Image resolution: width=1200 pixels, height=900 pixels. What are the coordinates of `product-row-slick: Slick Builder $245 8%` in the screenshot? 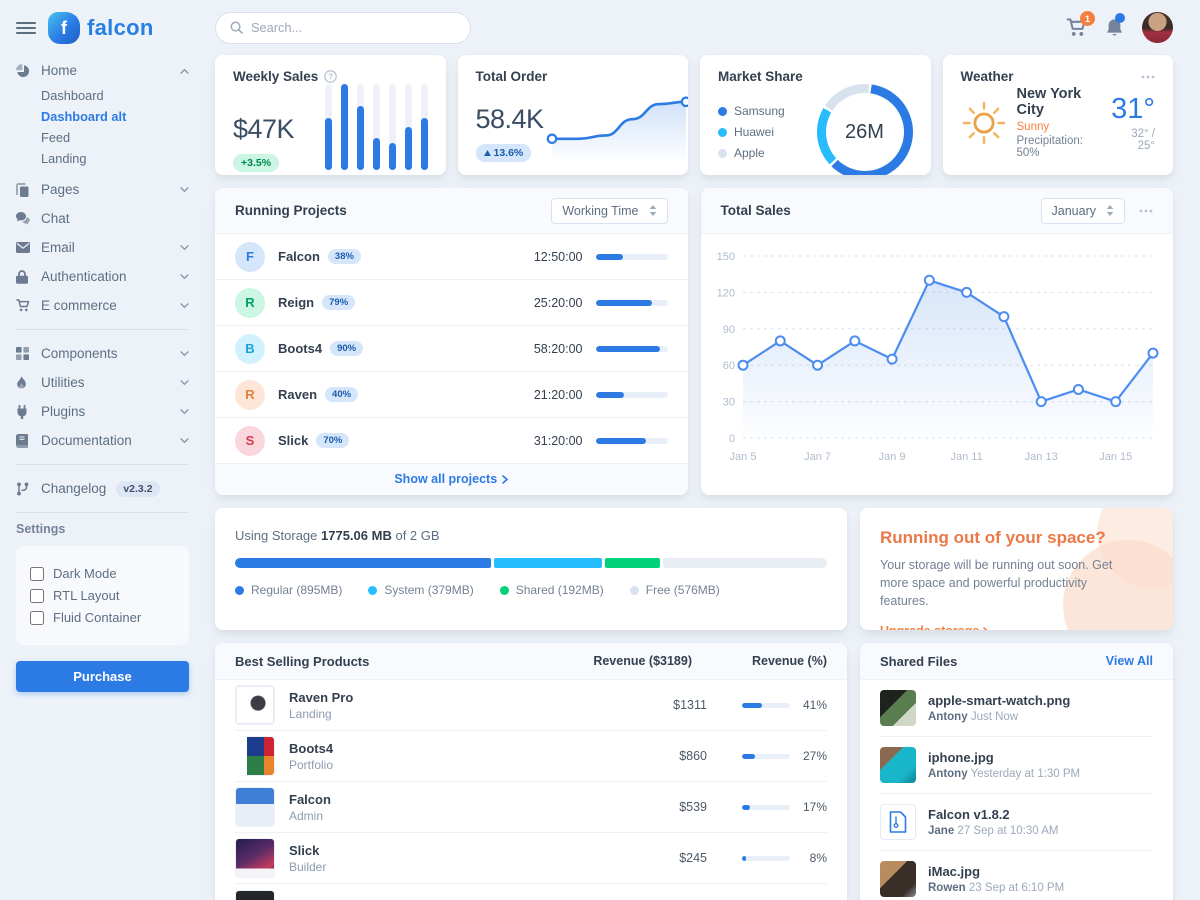 It's located at (531, 858).